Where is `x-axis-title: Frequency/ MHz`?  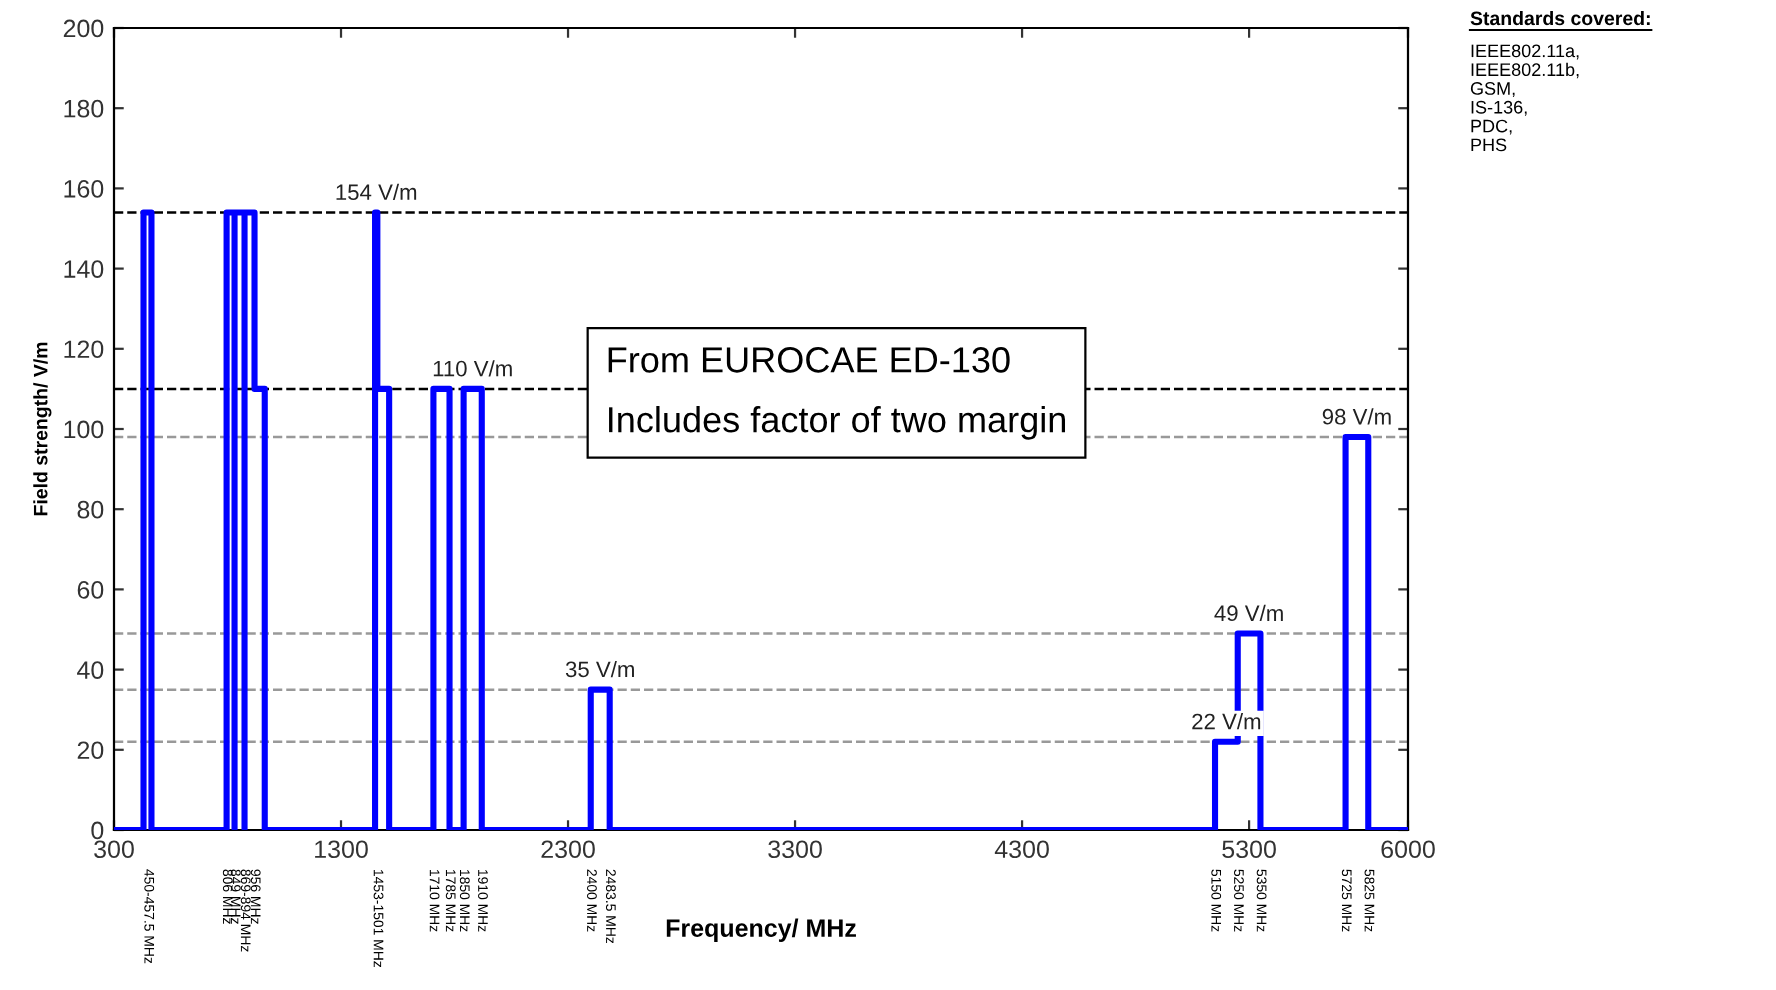
x-axis-title: Frequency/ MHz is located at coordinates (761, 930).